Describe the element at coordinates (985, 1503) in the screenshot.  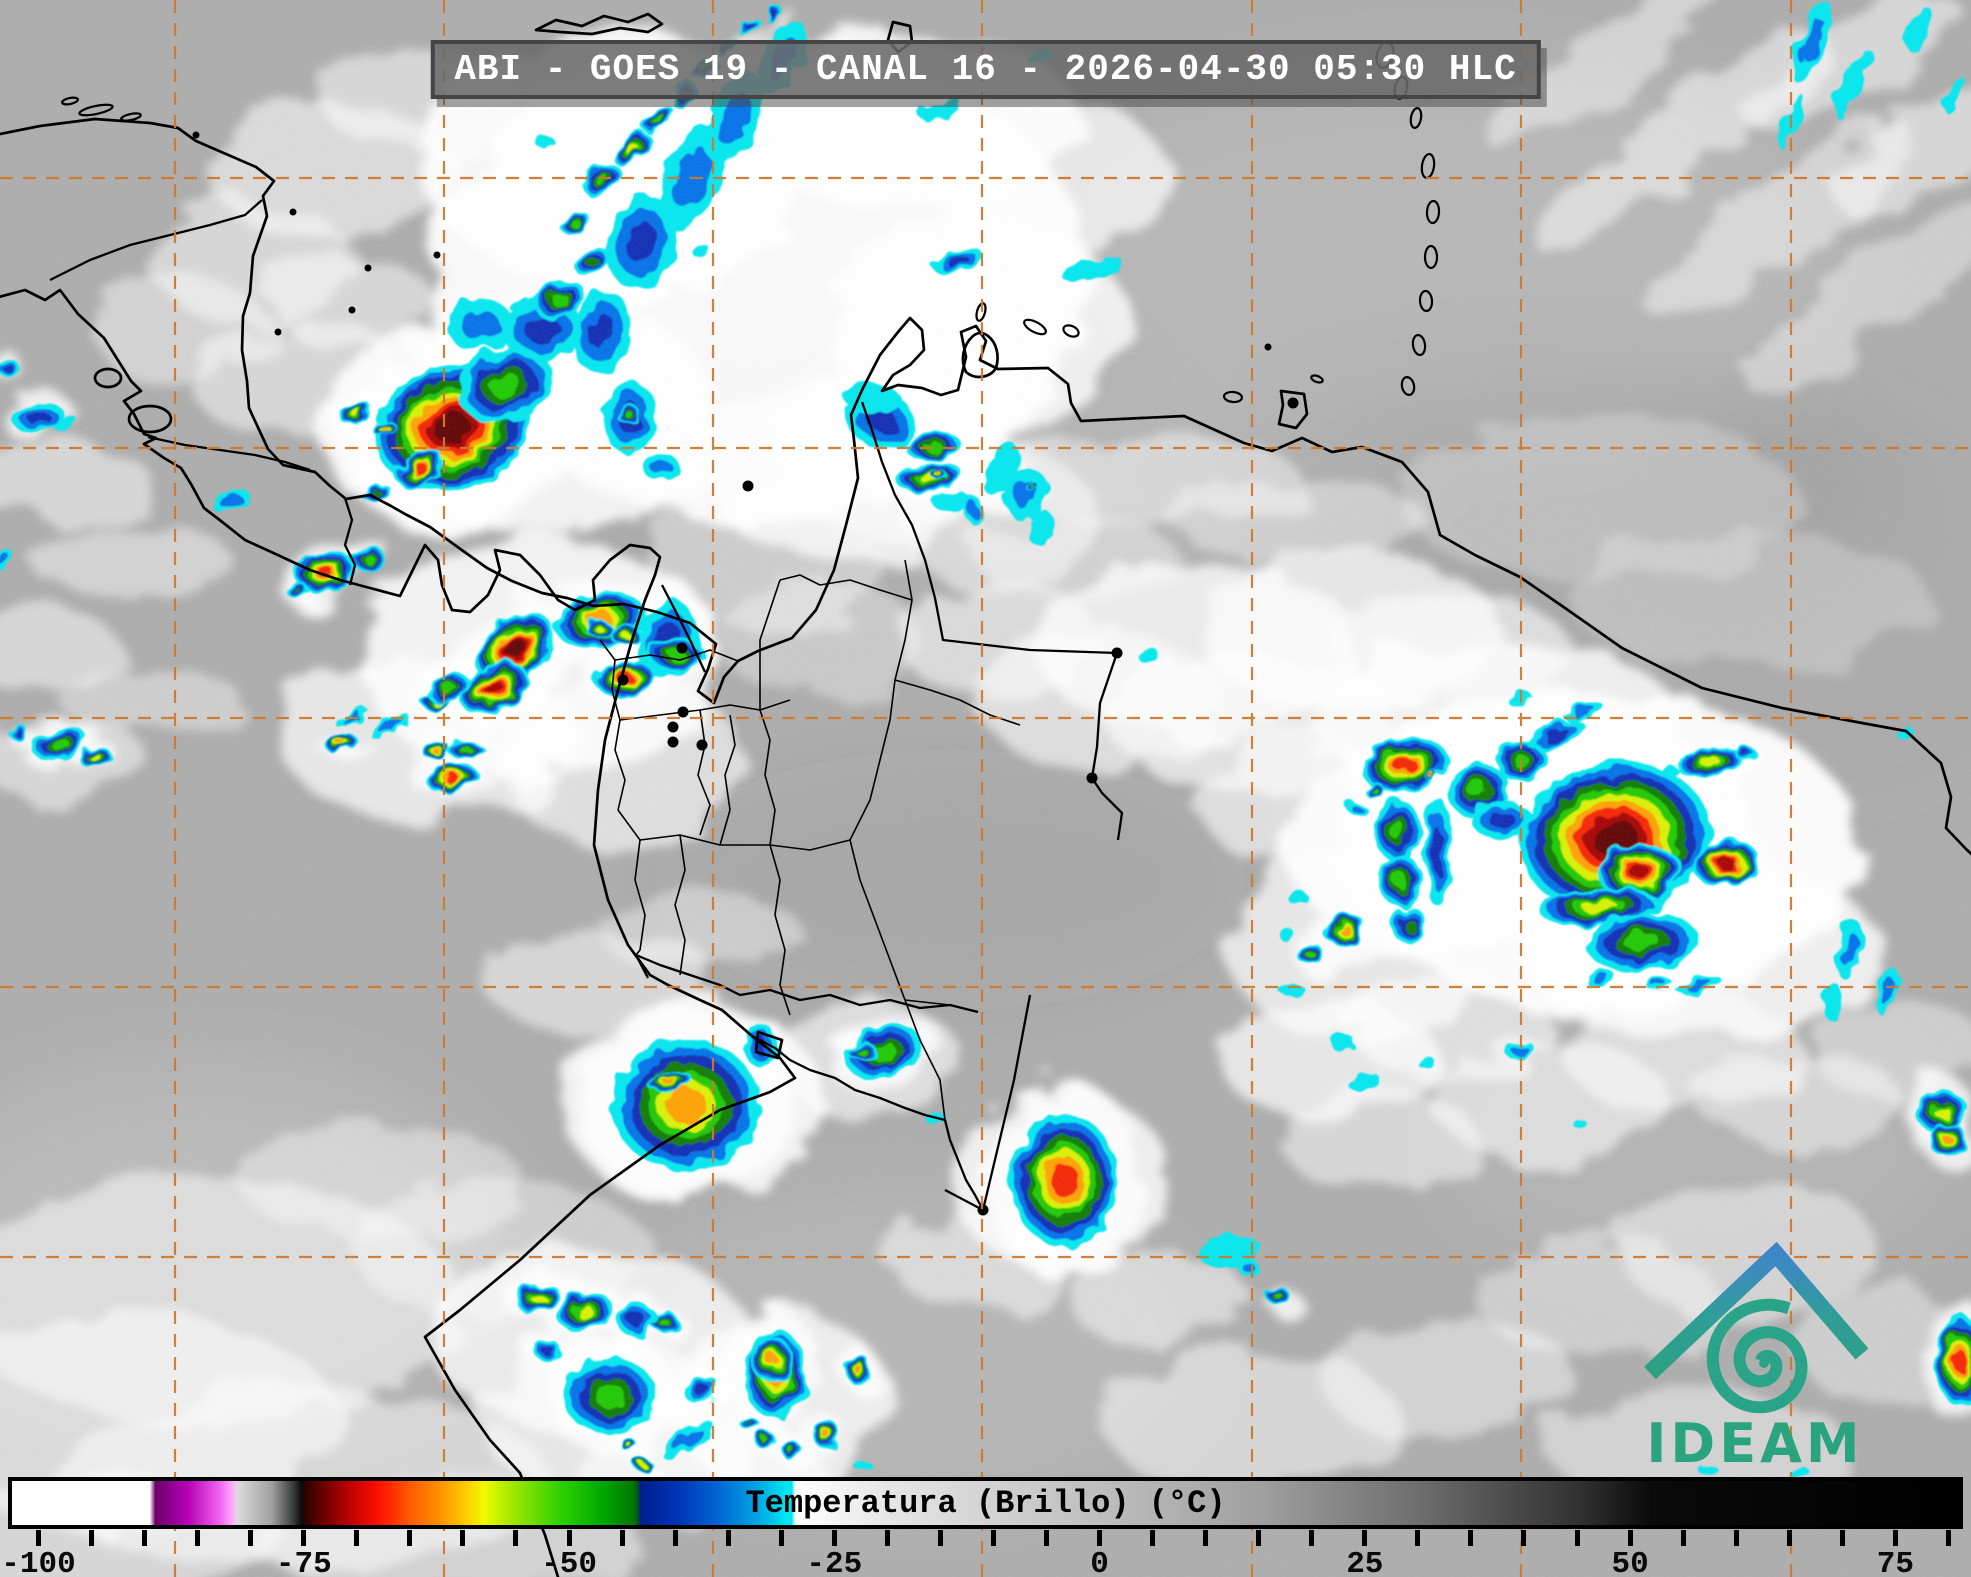
I see `colorbar-title: Temperatura (Brillo) (°C)` at that location.